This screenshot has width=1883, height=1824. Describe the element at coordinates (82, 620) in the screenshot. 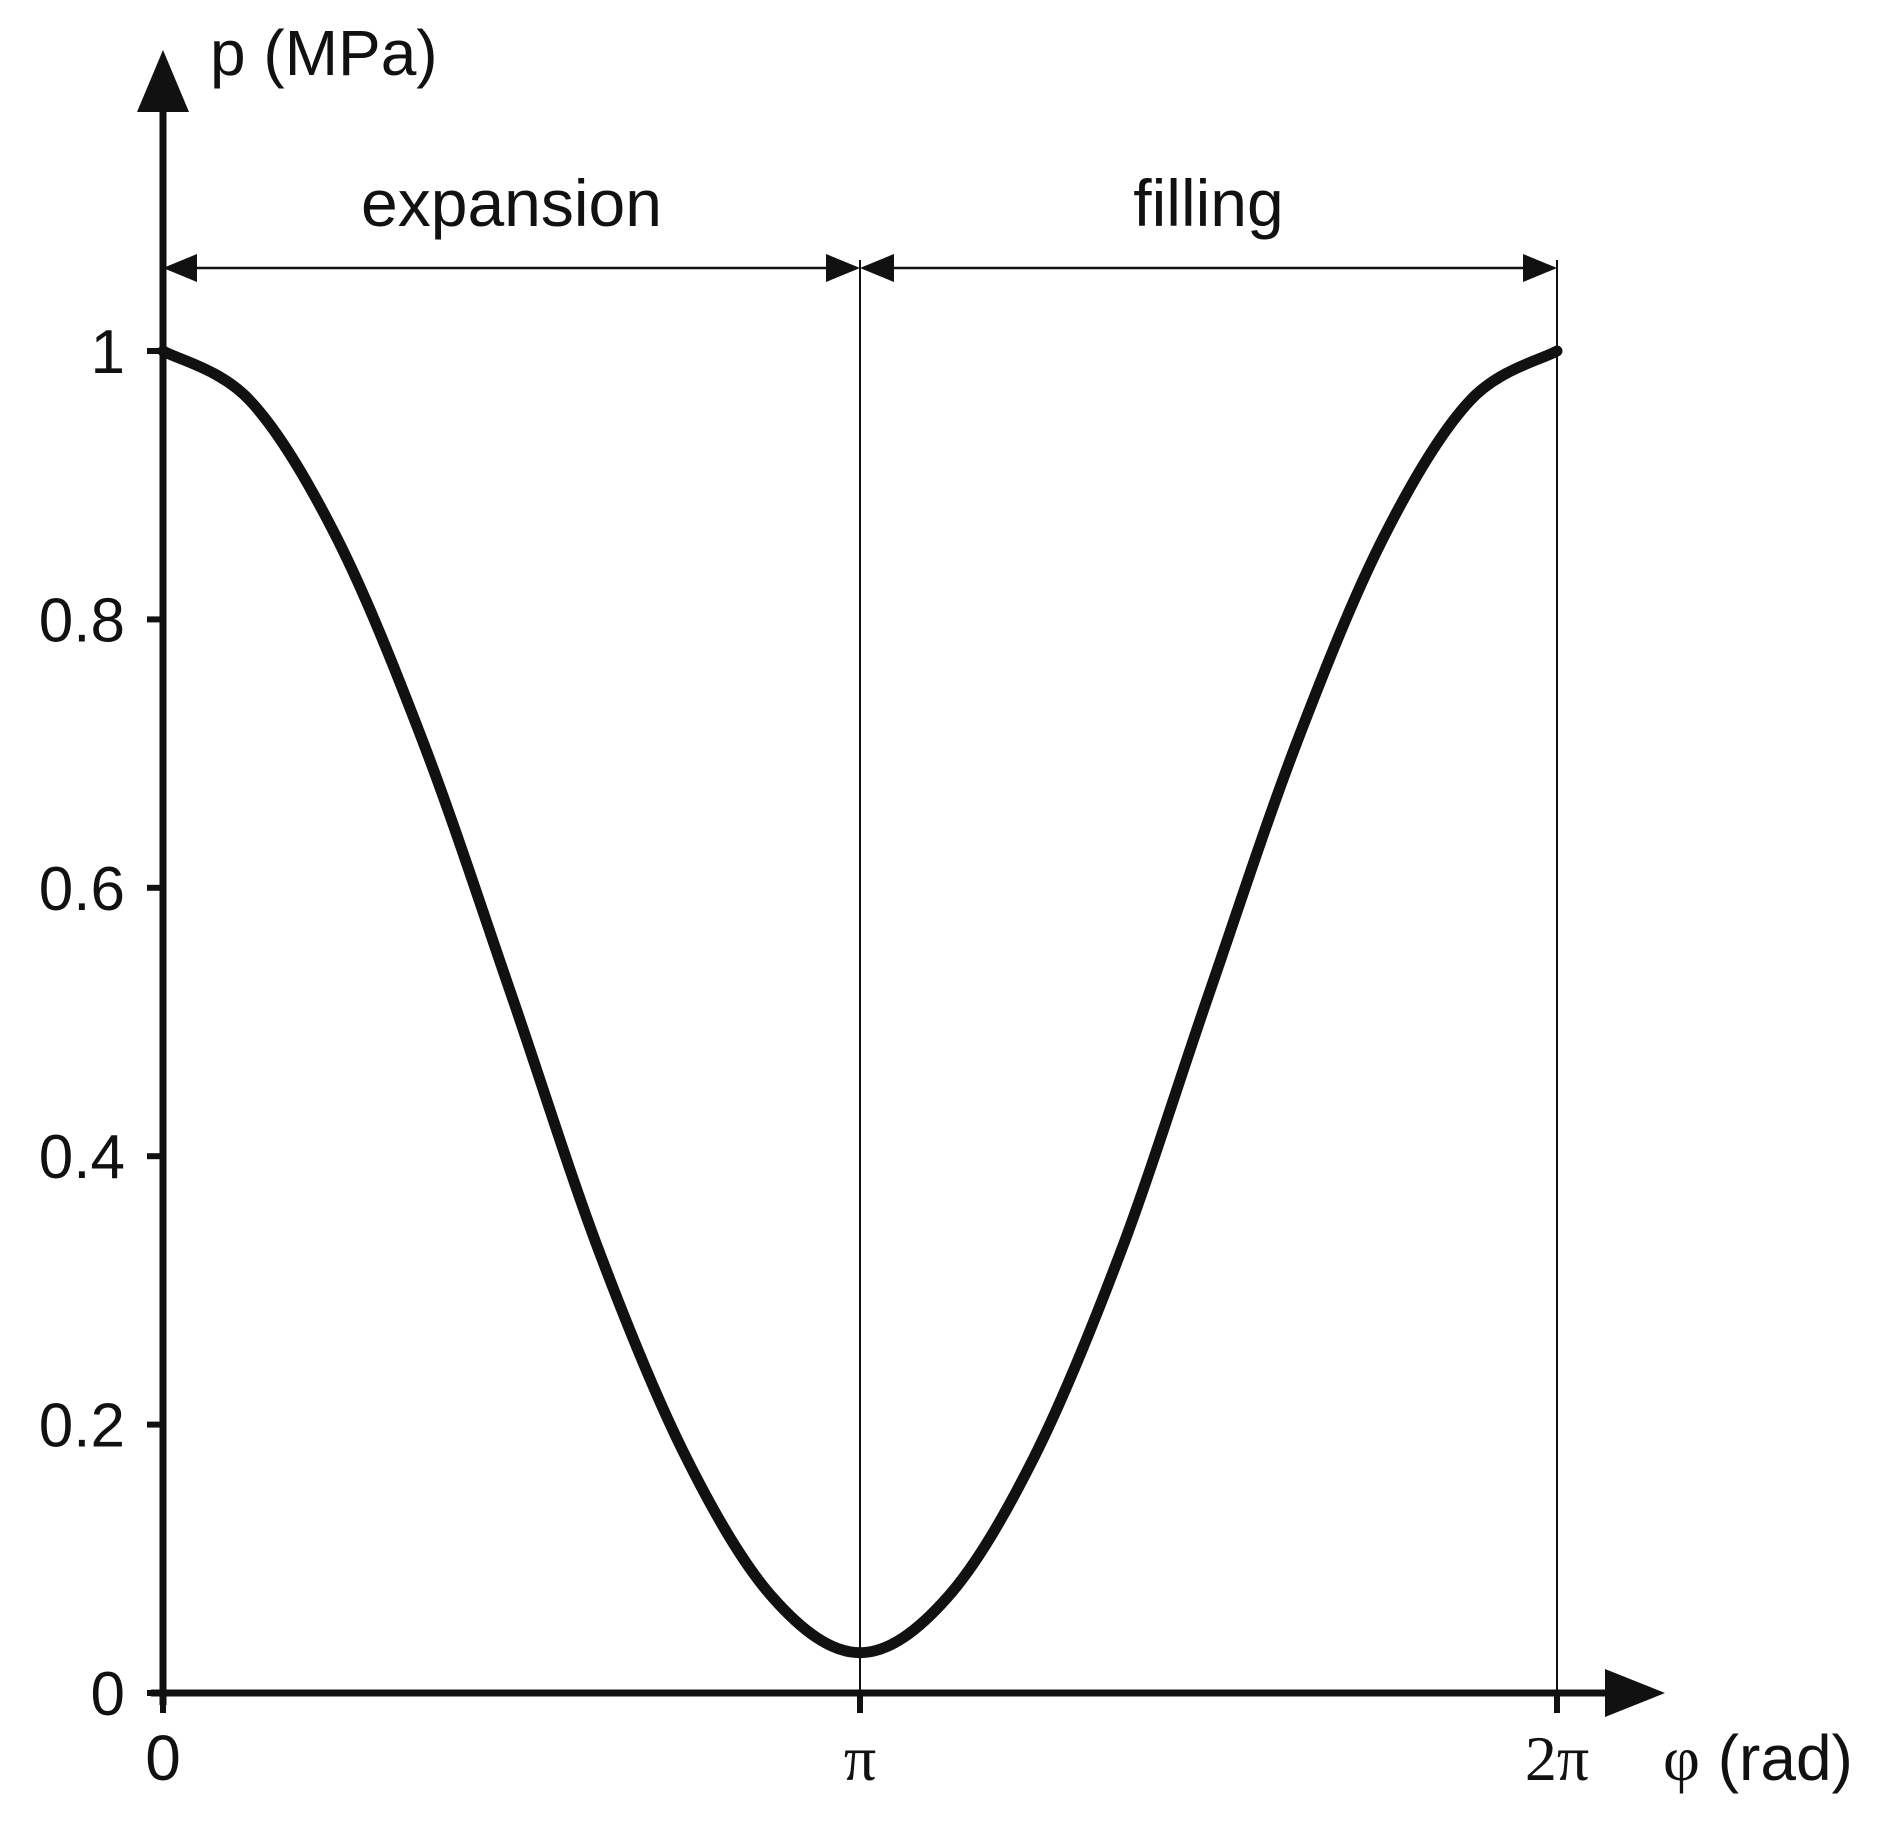

I see `y-tick-label: 0.8` at that location.